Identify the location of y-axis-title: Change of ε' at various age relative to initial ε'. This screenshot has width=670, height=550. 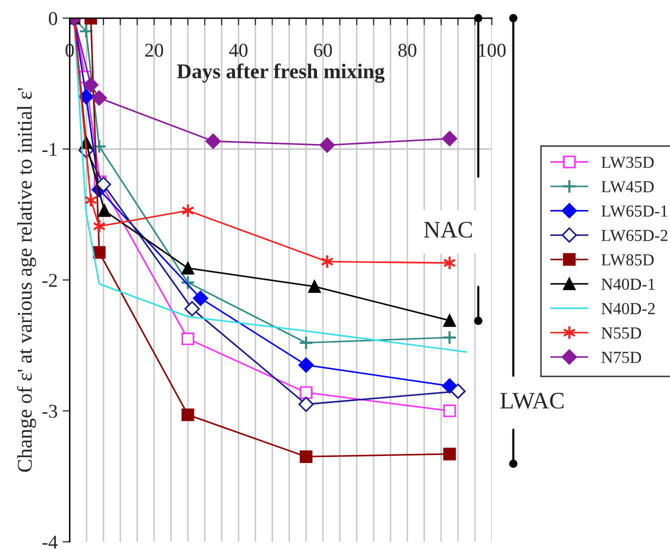
(26, 280).